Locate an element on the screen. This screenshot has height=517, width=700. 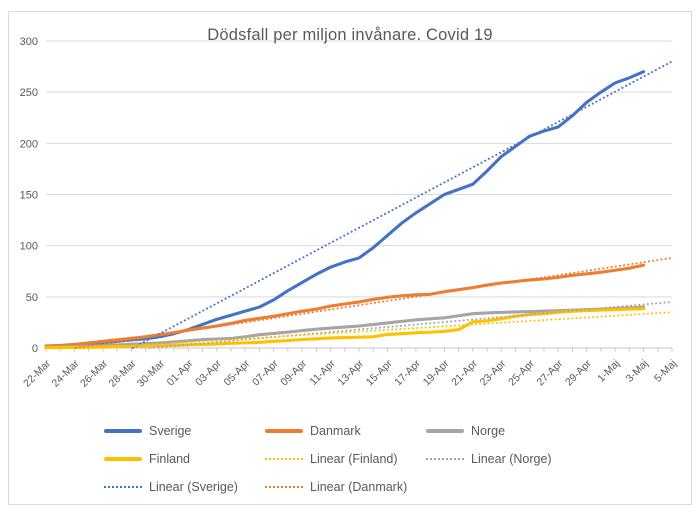
legend-item-linear-danmark: Linear (Danmark) is located at coordinates (345, 487).